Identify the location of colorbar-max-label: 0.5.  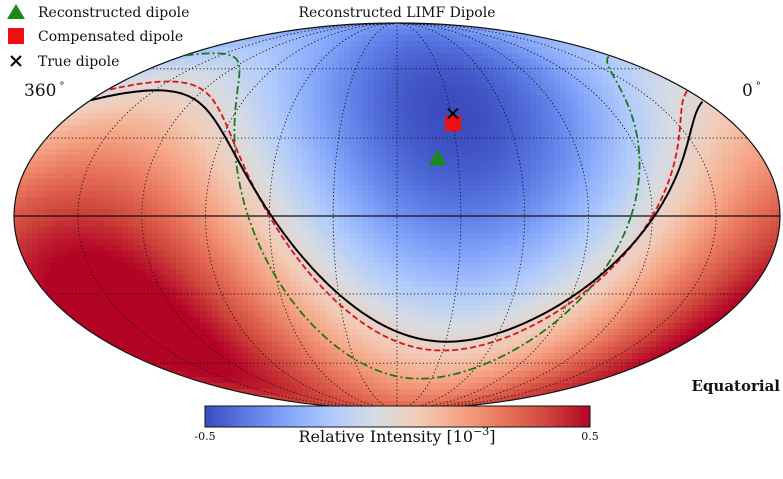
(590, 436).